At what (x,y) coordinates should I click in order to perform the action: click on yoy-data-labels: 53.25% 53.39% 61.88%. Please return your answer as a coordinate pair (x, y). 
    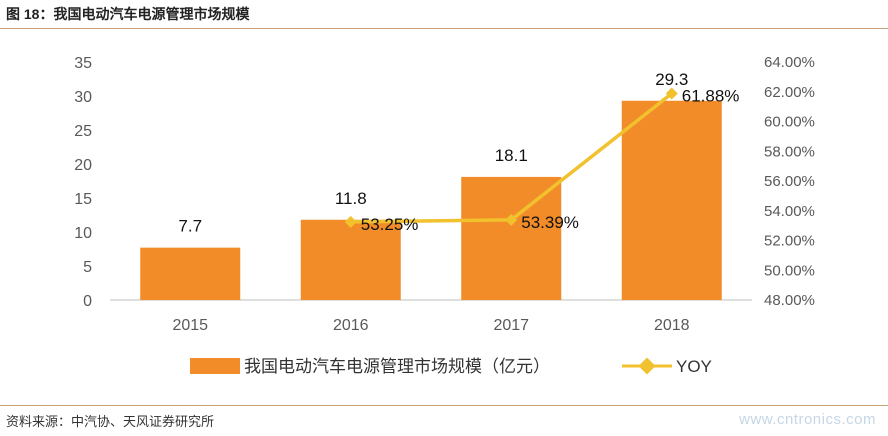
    Looking at the image, I should click on (550, 160).